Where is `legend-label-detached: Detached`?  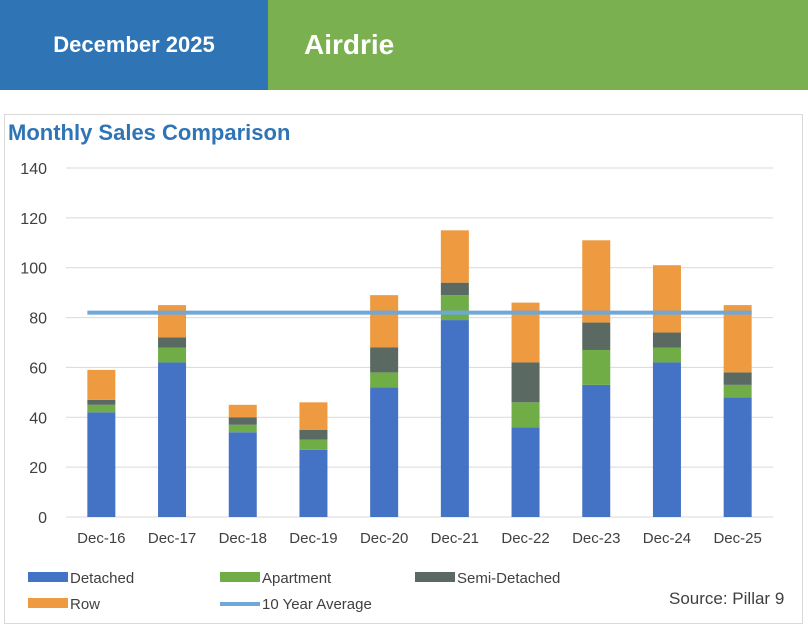
legend-label-detached: Detached is located at coordinates (102, 578).